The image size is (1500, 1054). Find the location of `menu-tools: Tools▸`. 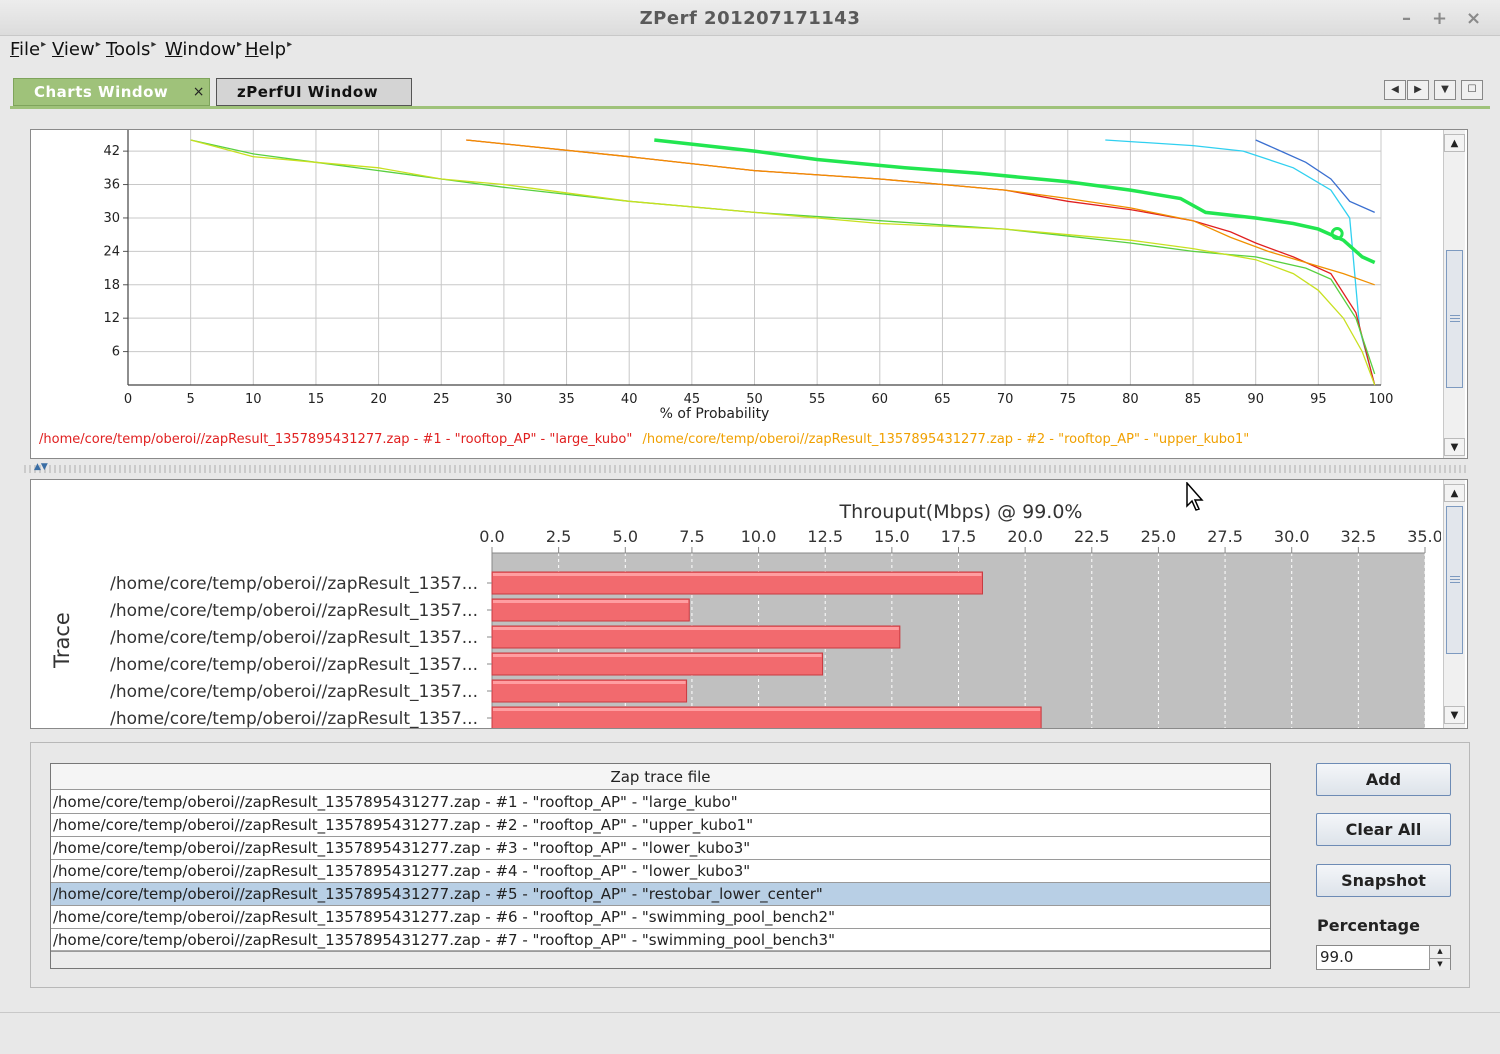

menu-tools: Tools▸ is located at coordinates (131, 49).